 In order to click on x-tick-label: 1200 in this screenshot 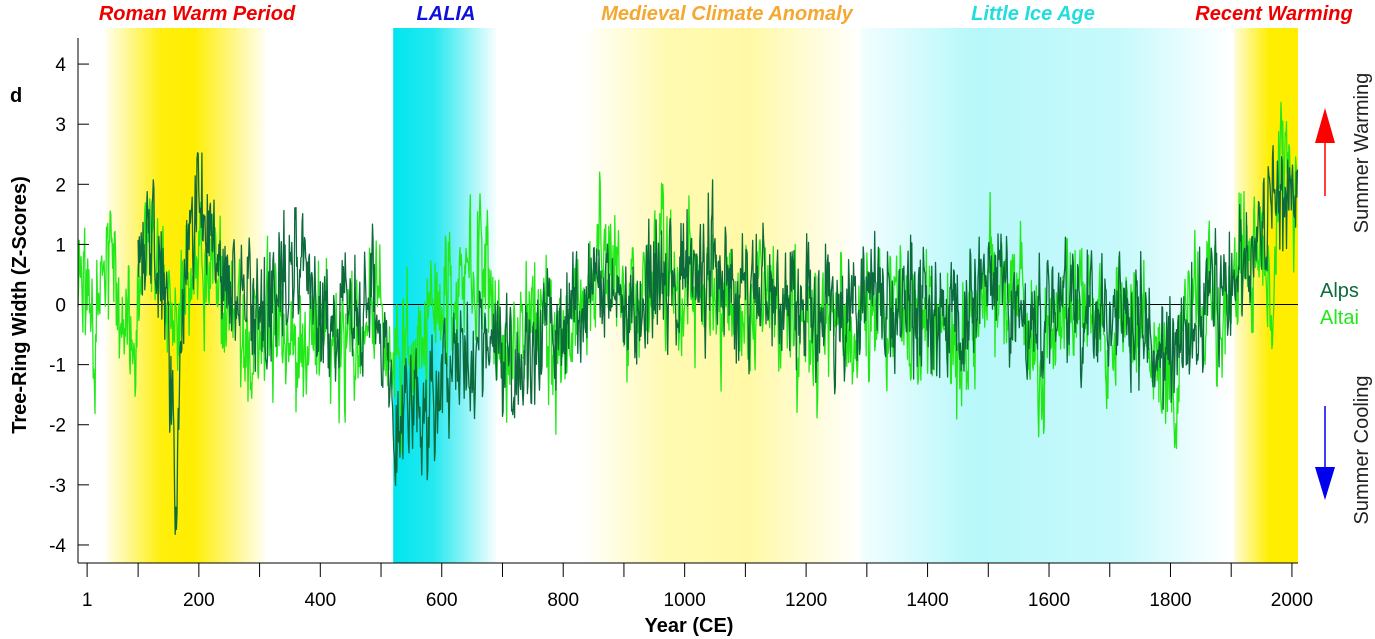, I will do `click(806, 600)`.